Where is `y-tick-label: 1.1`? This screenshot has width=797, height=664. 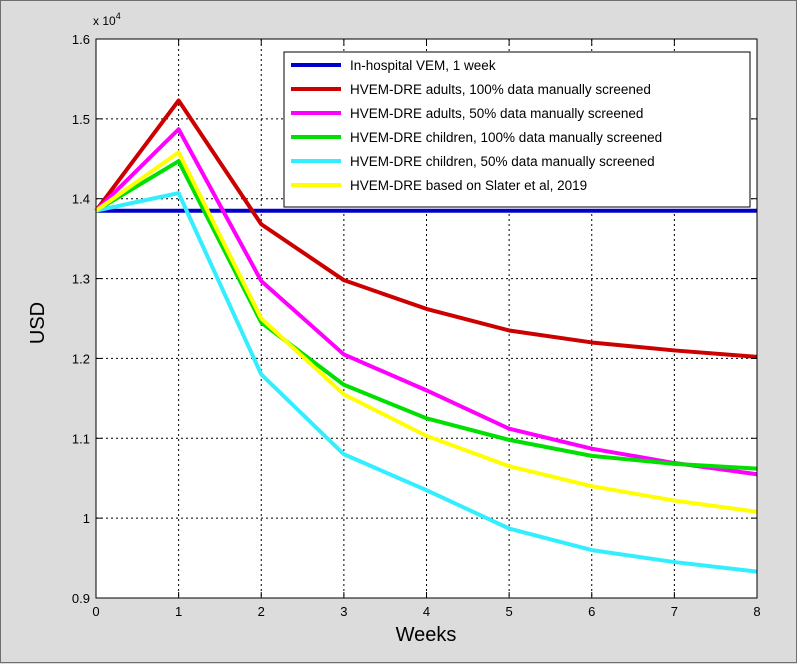 y-tick-label: 1.1 is located at coordinates (81, 438).